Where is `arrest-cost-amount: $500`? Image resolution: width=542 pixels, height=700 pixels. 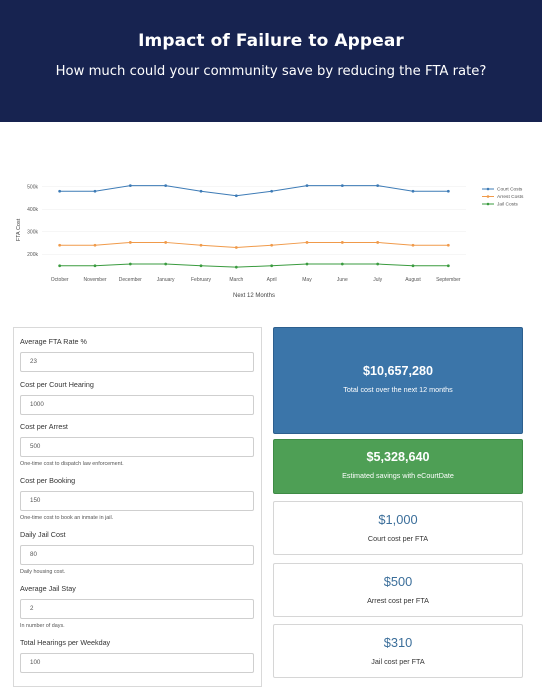 arrest-cost-amount: $500 is located at coordinates (398, 581).